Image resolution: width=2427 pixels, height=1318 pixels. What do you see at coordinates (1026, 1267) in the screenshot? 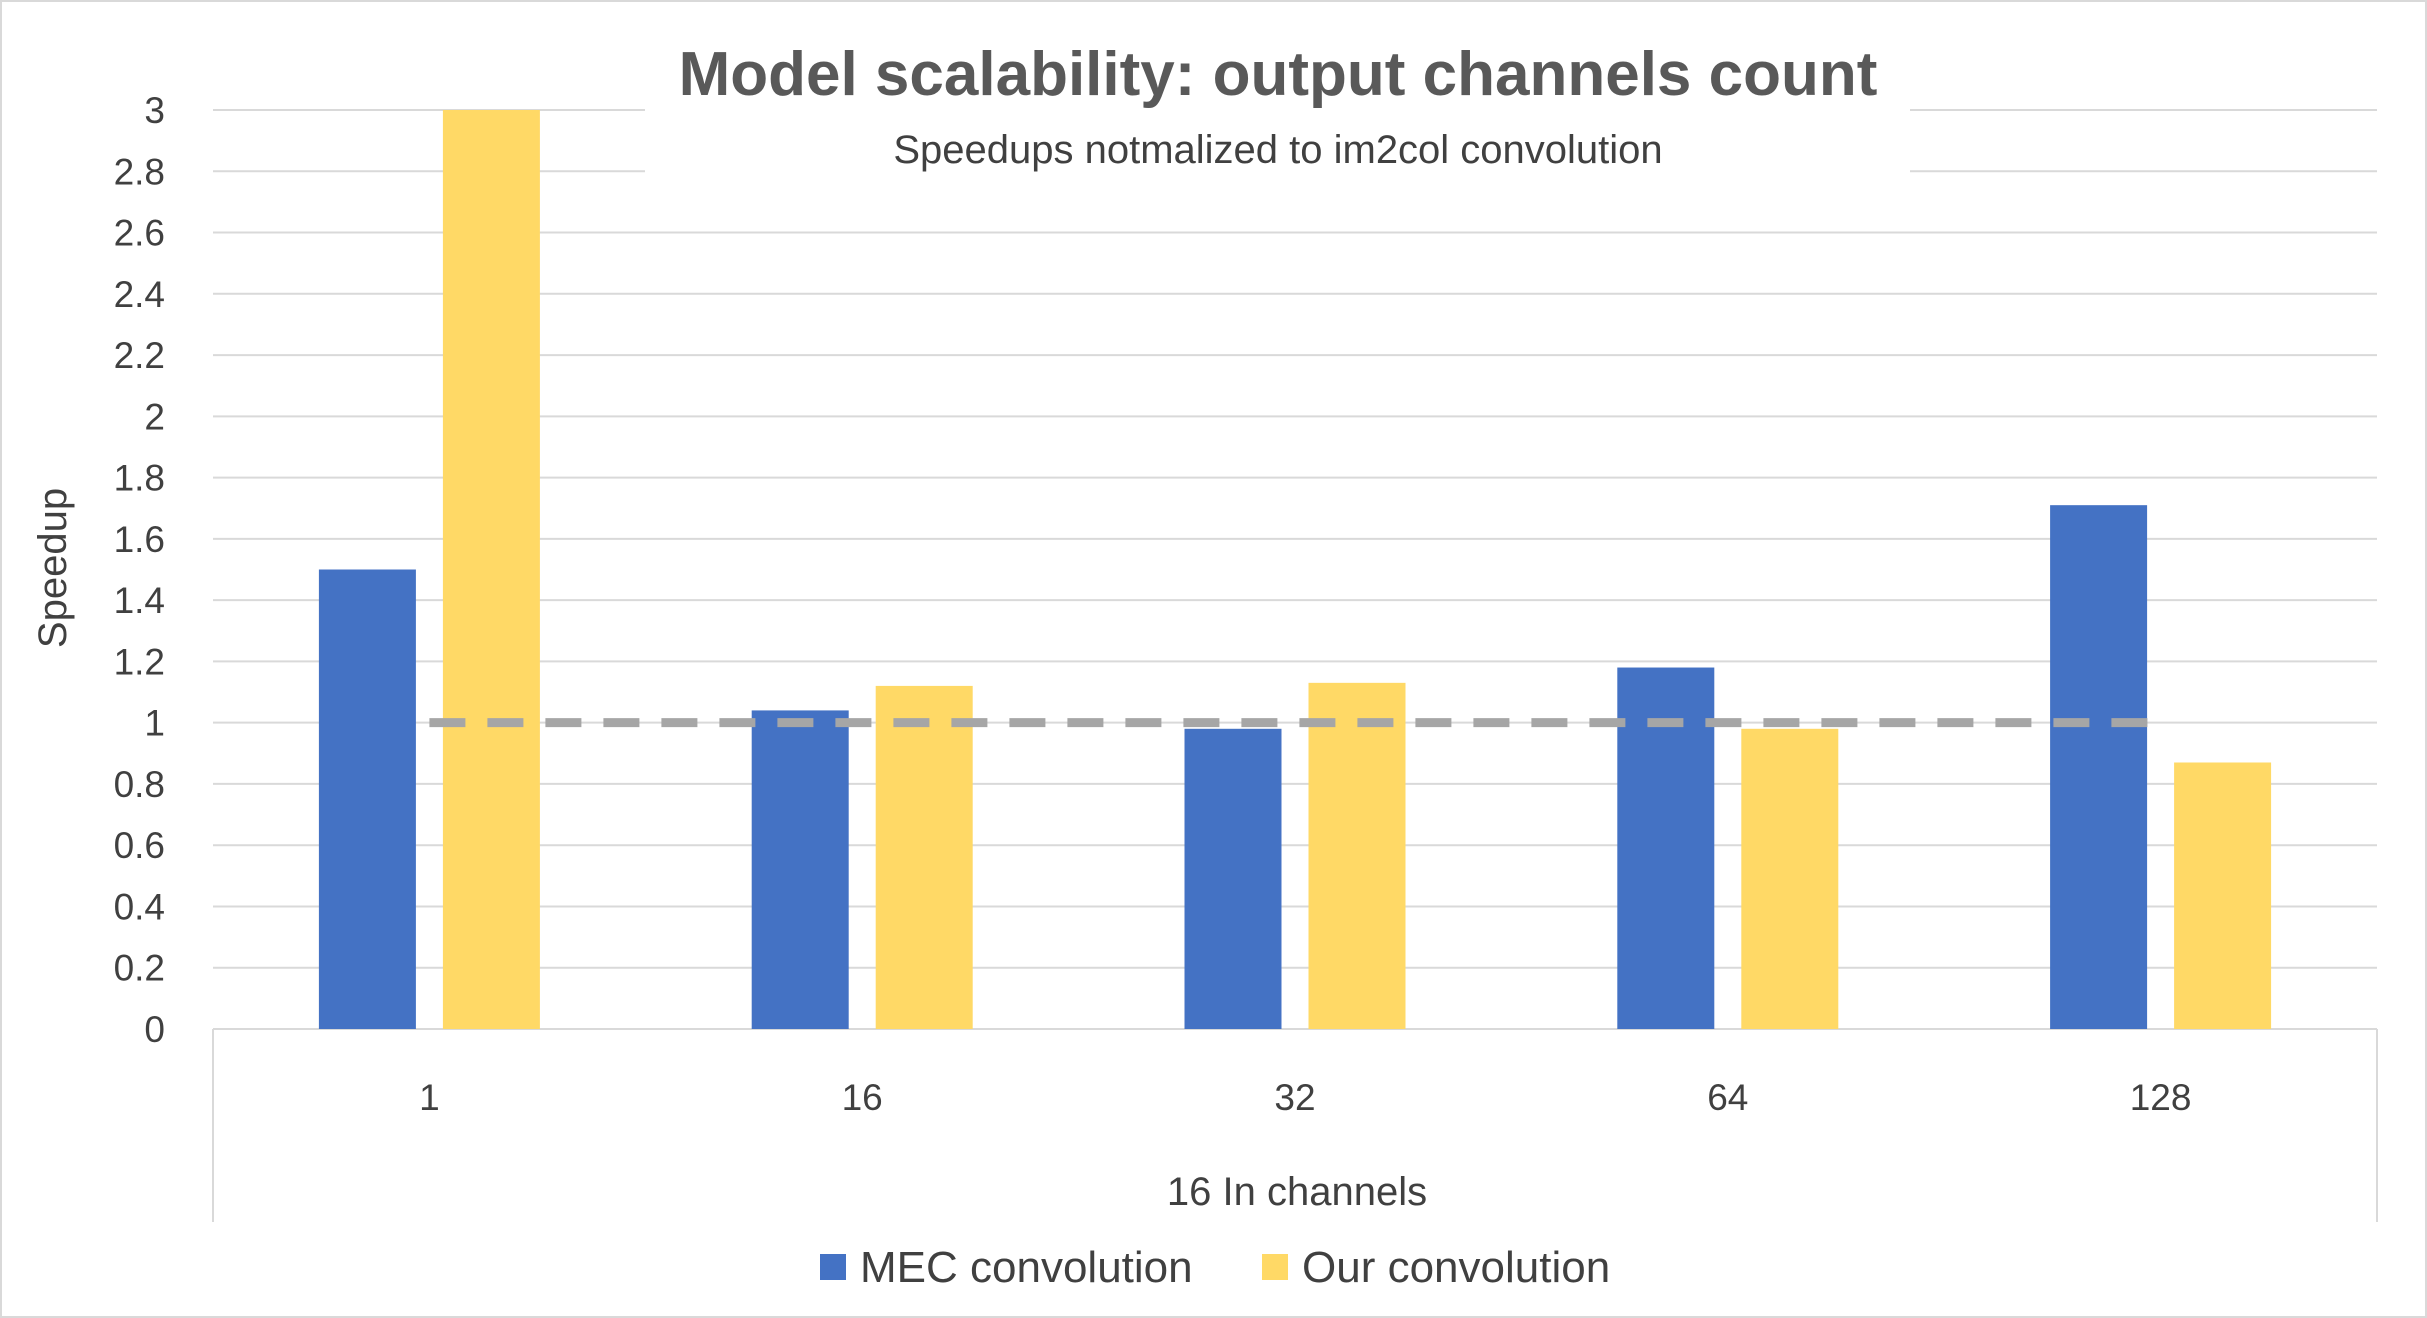
I see `legend-label-1: MEC convolution` at bounding box center [1026, 1267].